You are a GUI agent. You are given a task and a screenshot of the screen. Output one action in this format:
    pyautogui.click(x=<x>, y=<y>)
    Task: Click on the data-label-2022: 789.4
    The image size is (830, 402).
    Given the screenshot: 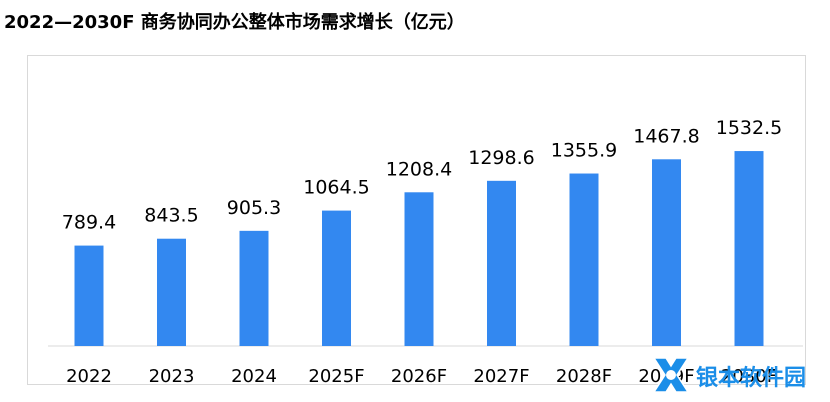 What is the action you would take?
    pyautogui.click(x=89, y=223)
    